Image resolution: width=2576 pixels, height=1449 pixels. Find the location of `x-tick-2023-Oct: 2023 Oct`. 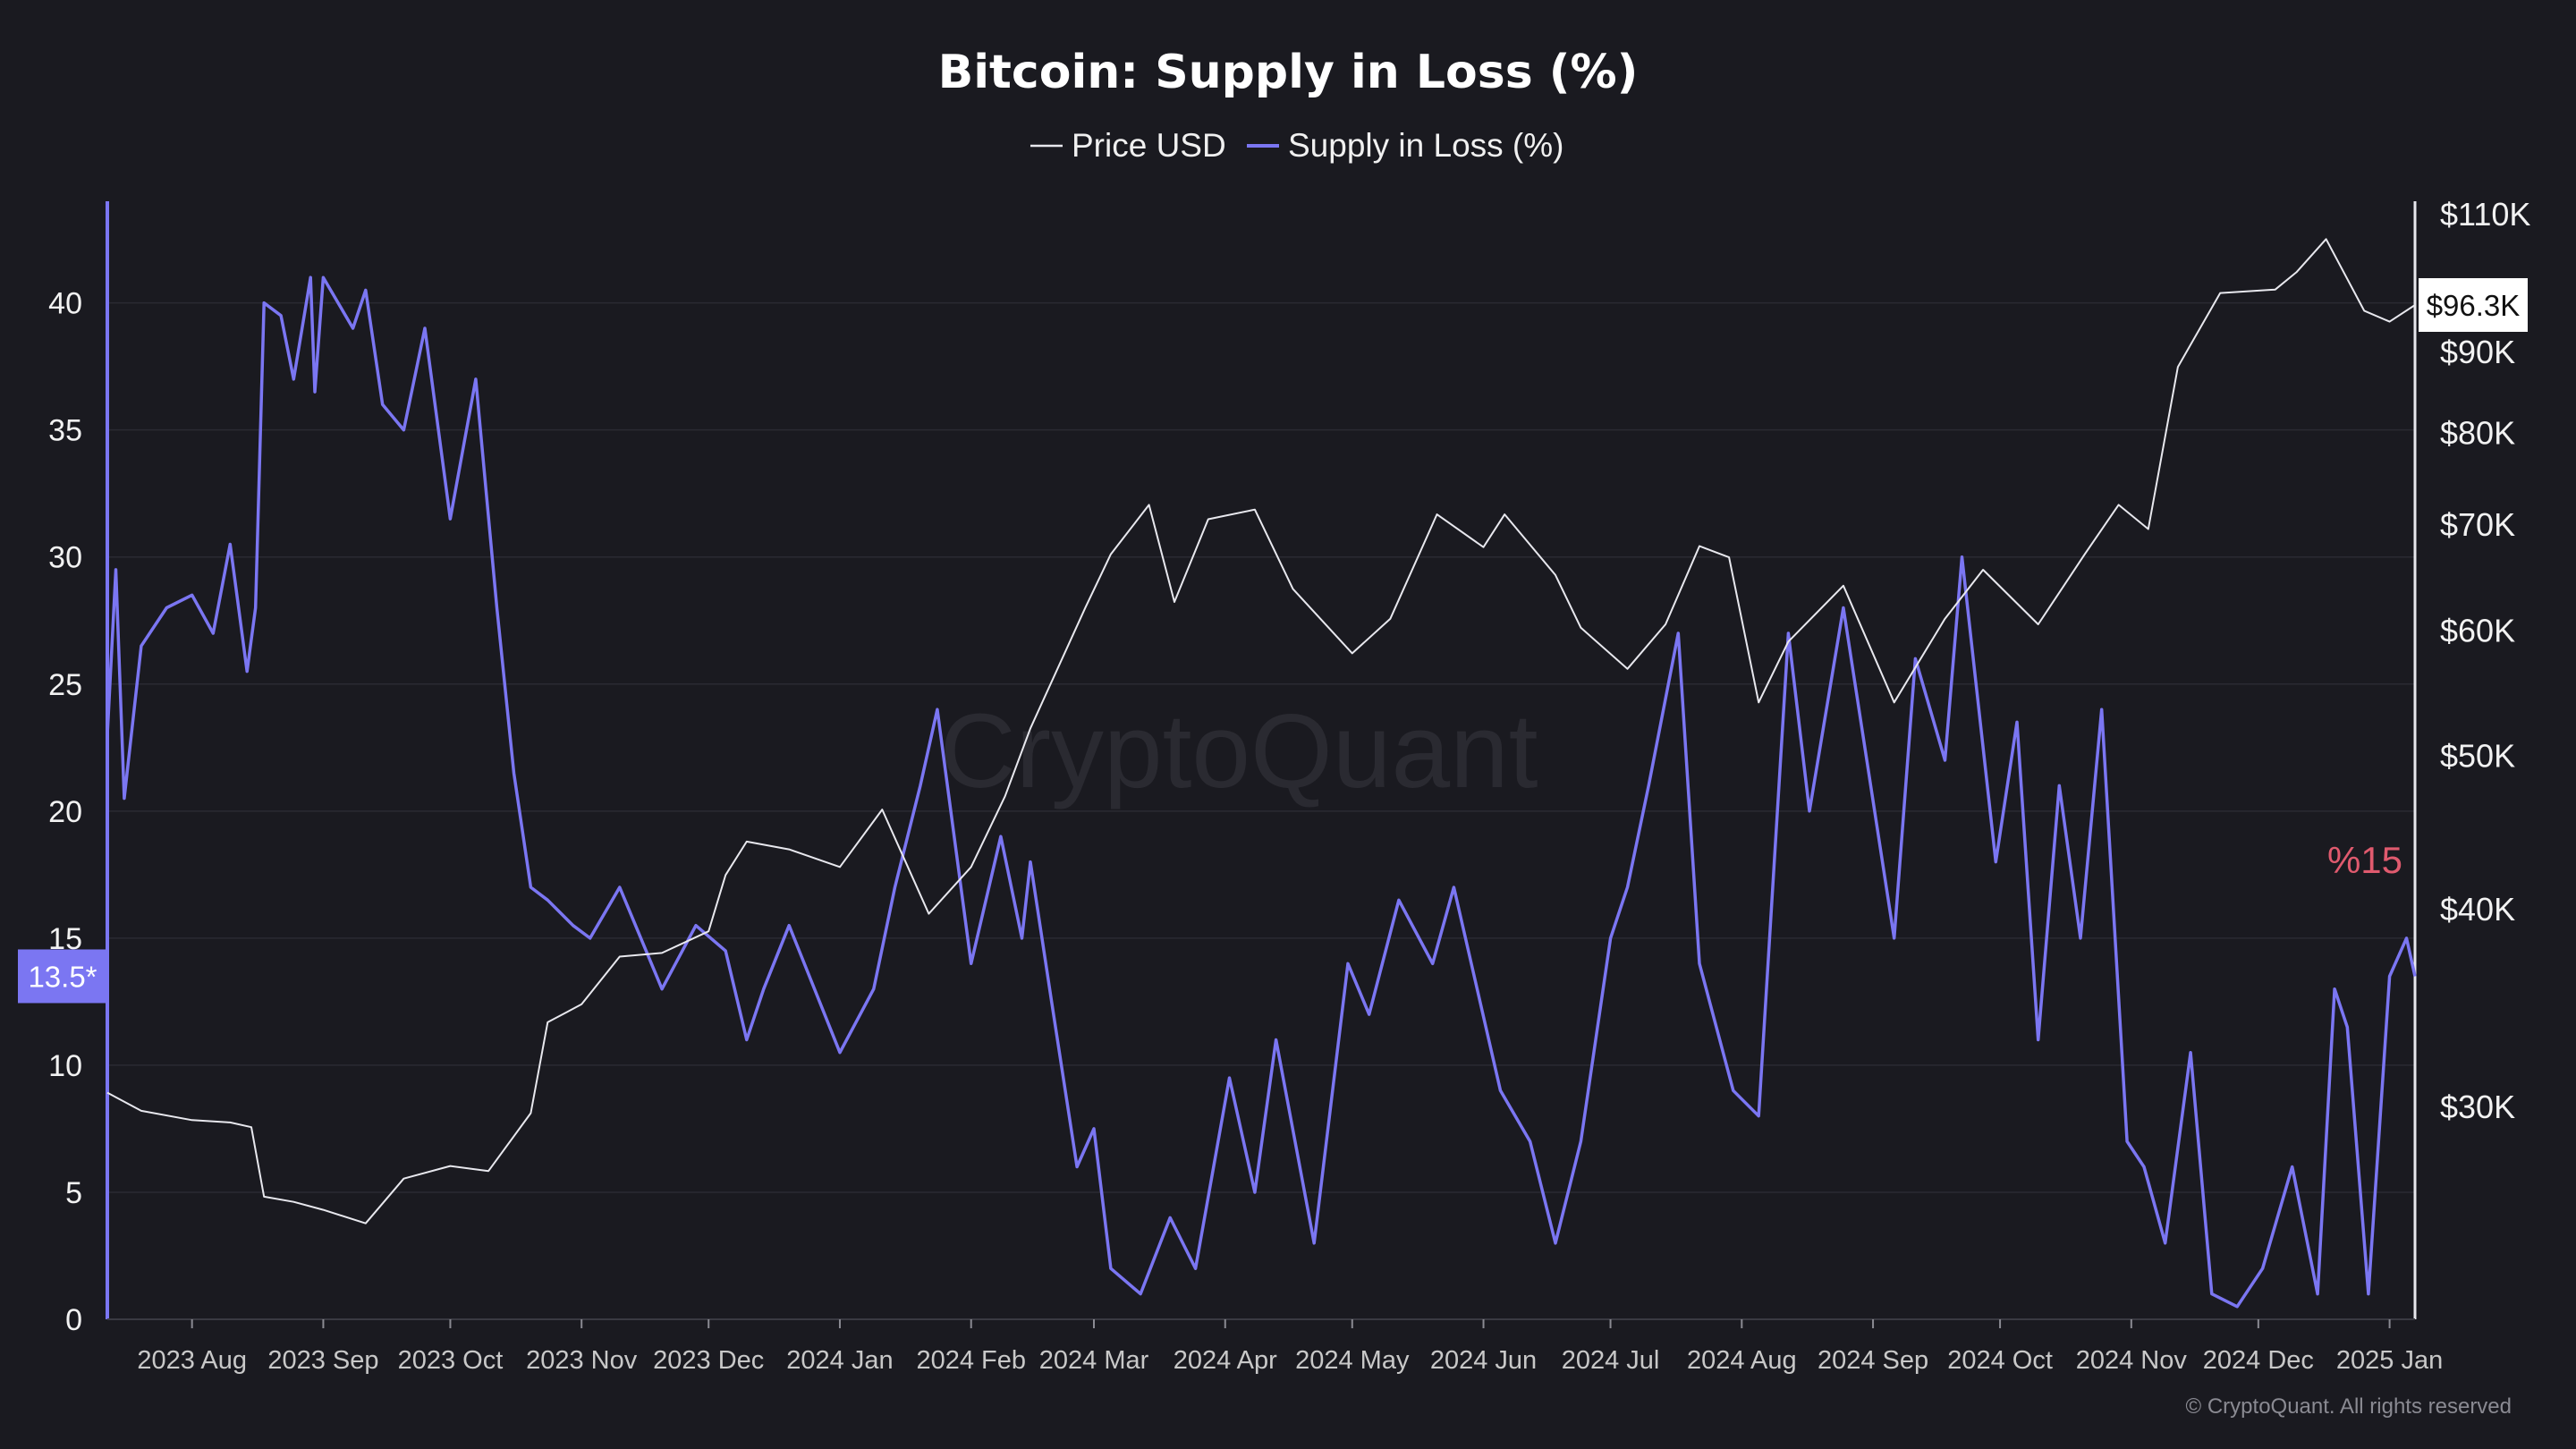

x-tick-2023-Oct: 2023 Oct is located at coordinates (451, 1360).